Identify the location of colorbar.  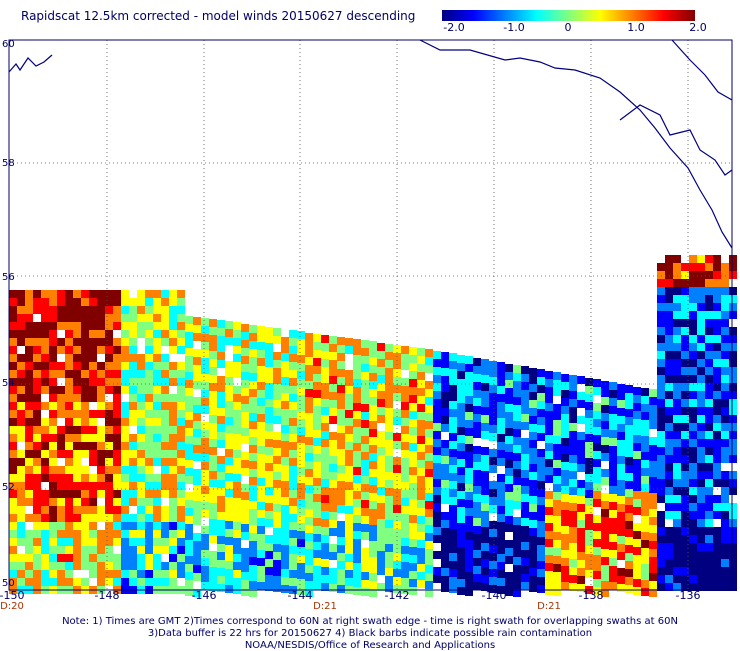
(568, 15).